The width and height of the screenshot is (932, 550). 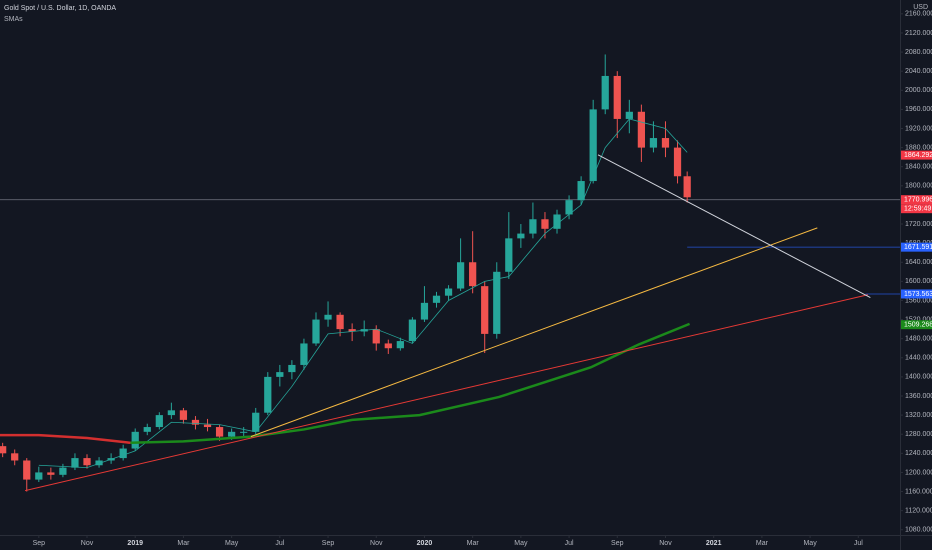 I want to click on y-tick-label: 1800.000, so click(x=918, y=186).